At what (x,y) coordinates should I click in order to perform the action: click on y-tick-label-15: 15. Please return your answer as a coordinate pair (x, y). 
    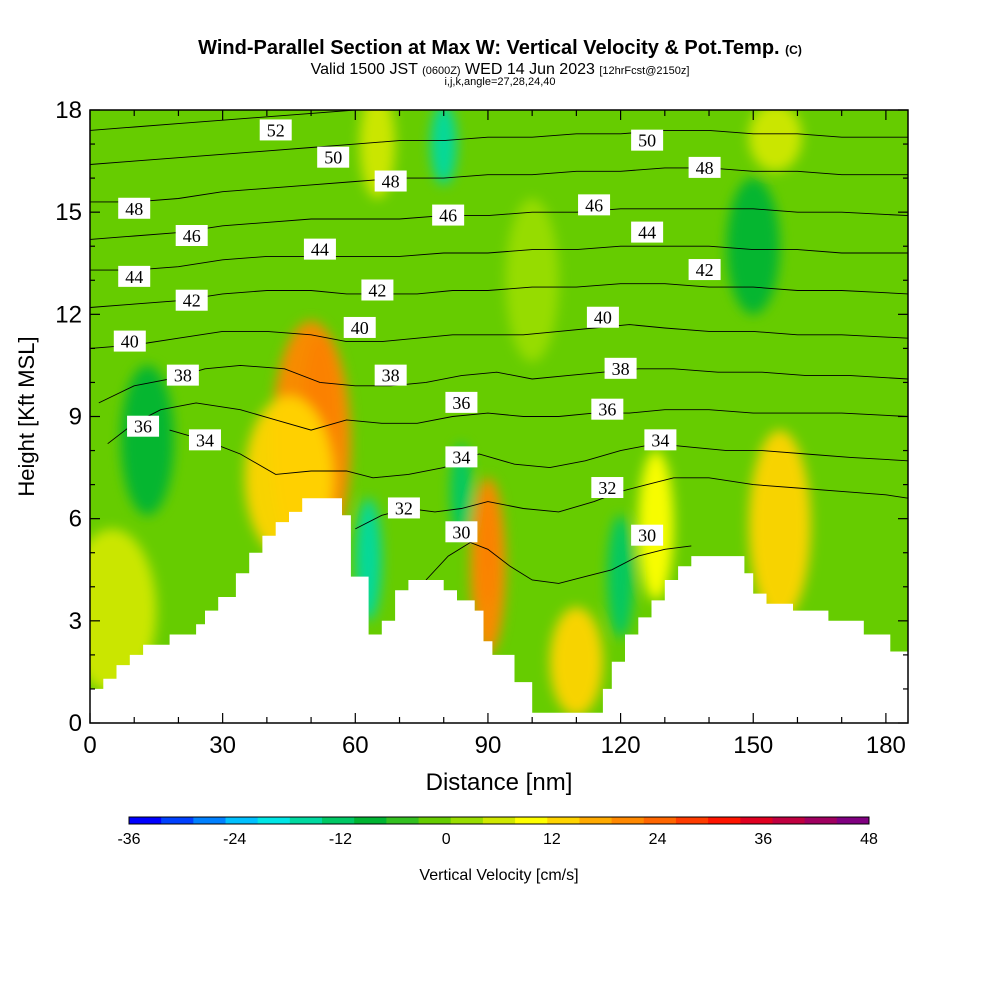
    Looking at the image, I should click on (68, 212).